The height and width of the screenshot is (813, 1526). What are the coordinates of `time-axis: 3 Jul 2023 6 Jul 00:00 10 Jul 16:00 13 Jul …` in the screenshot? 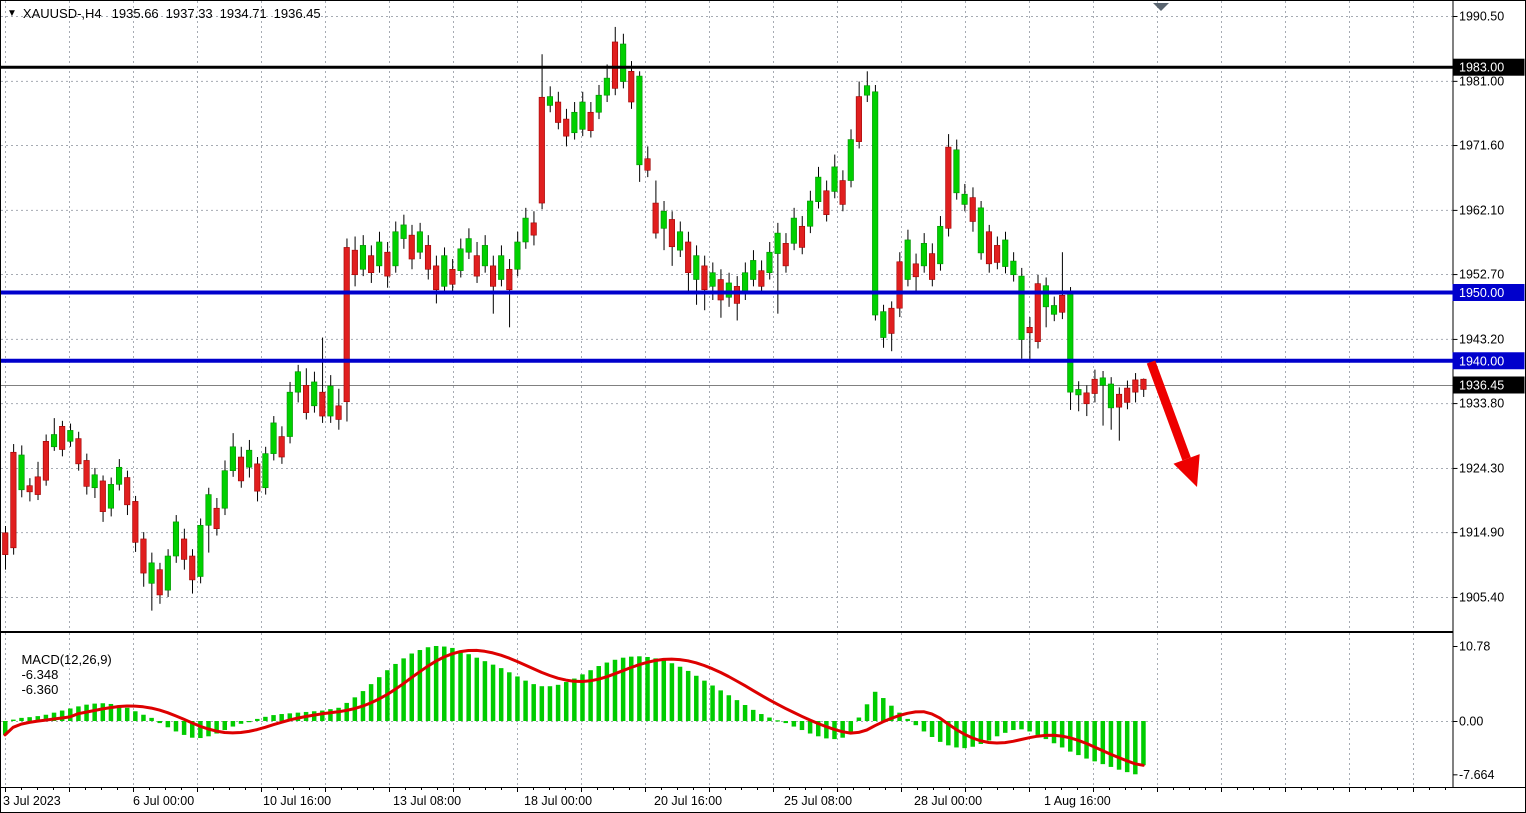 It's located at (724, 798).